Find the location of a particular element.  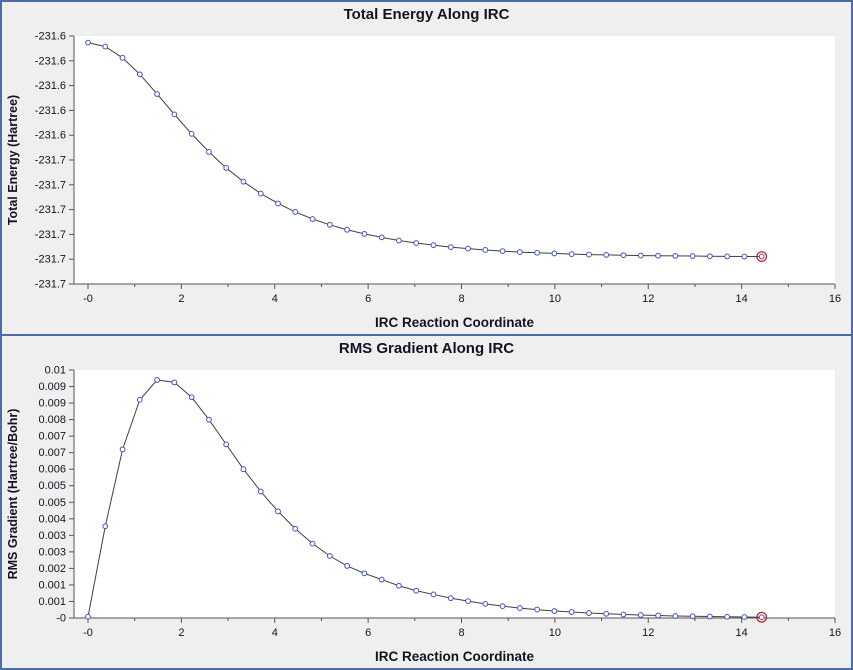

x-tick-label: 12 is located at coordinates (648, 633).